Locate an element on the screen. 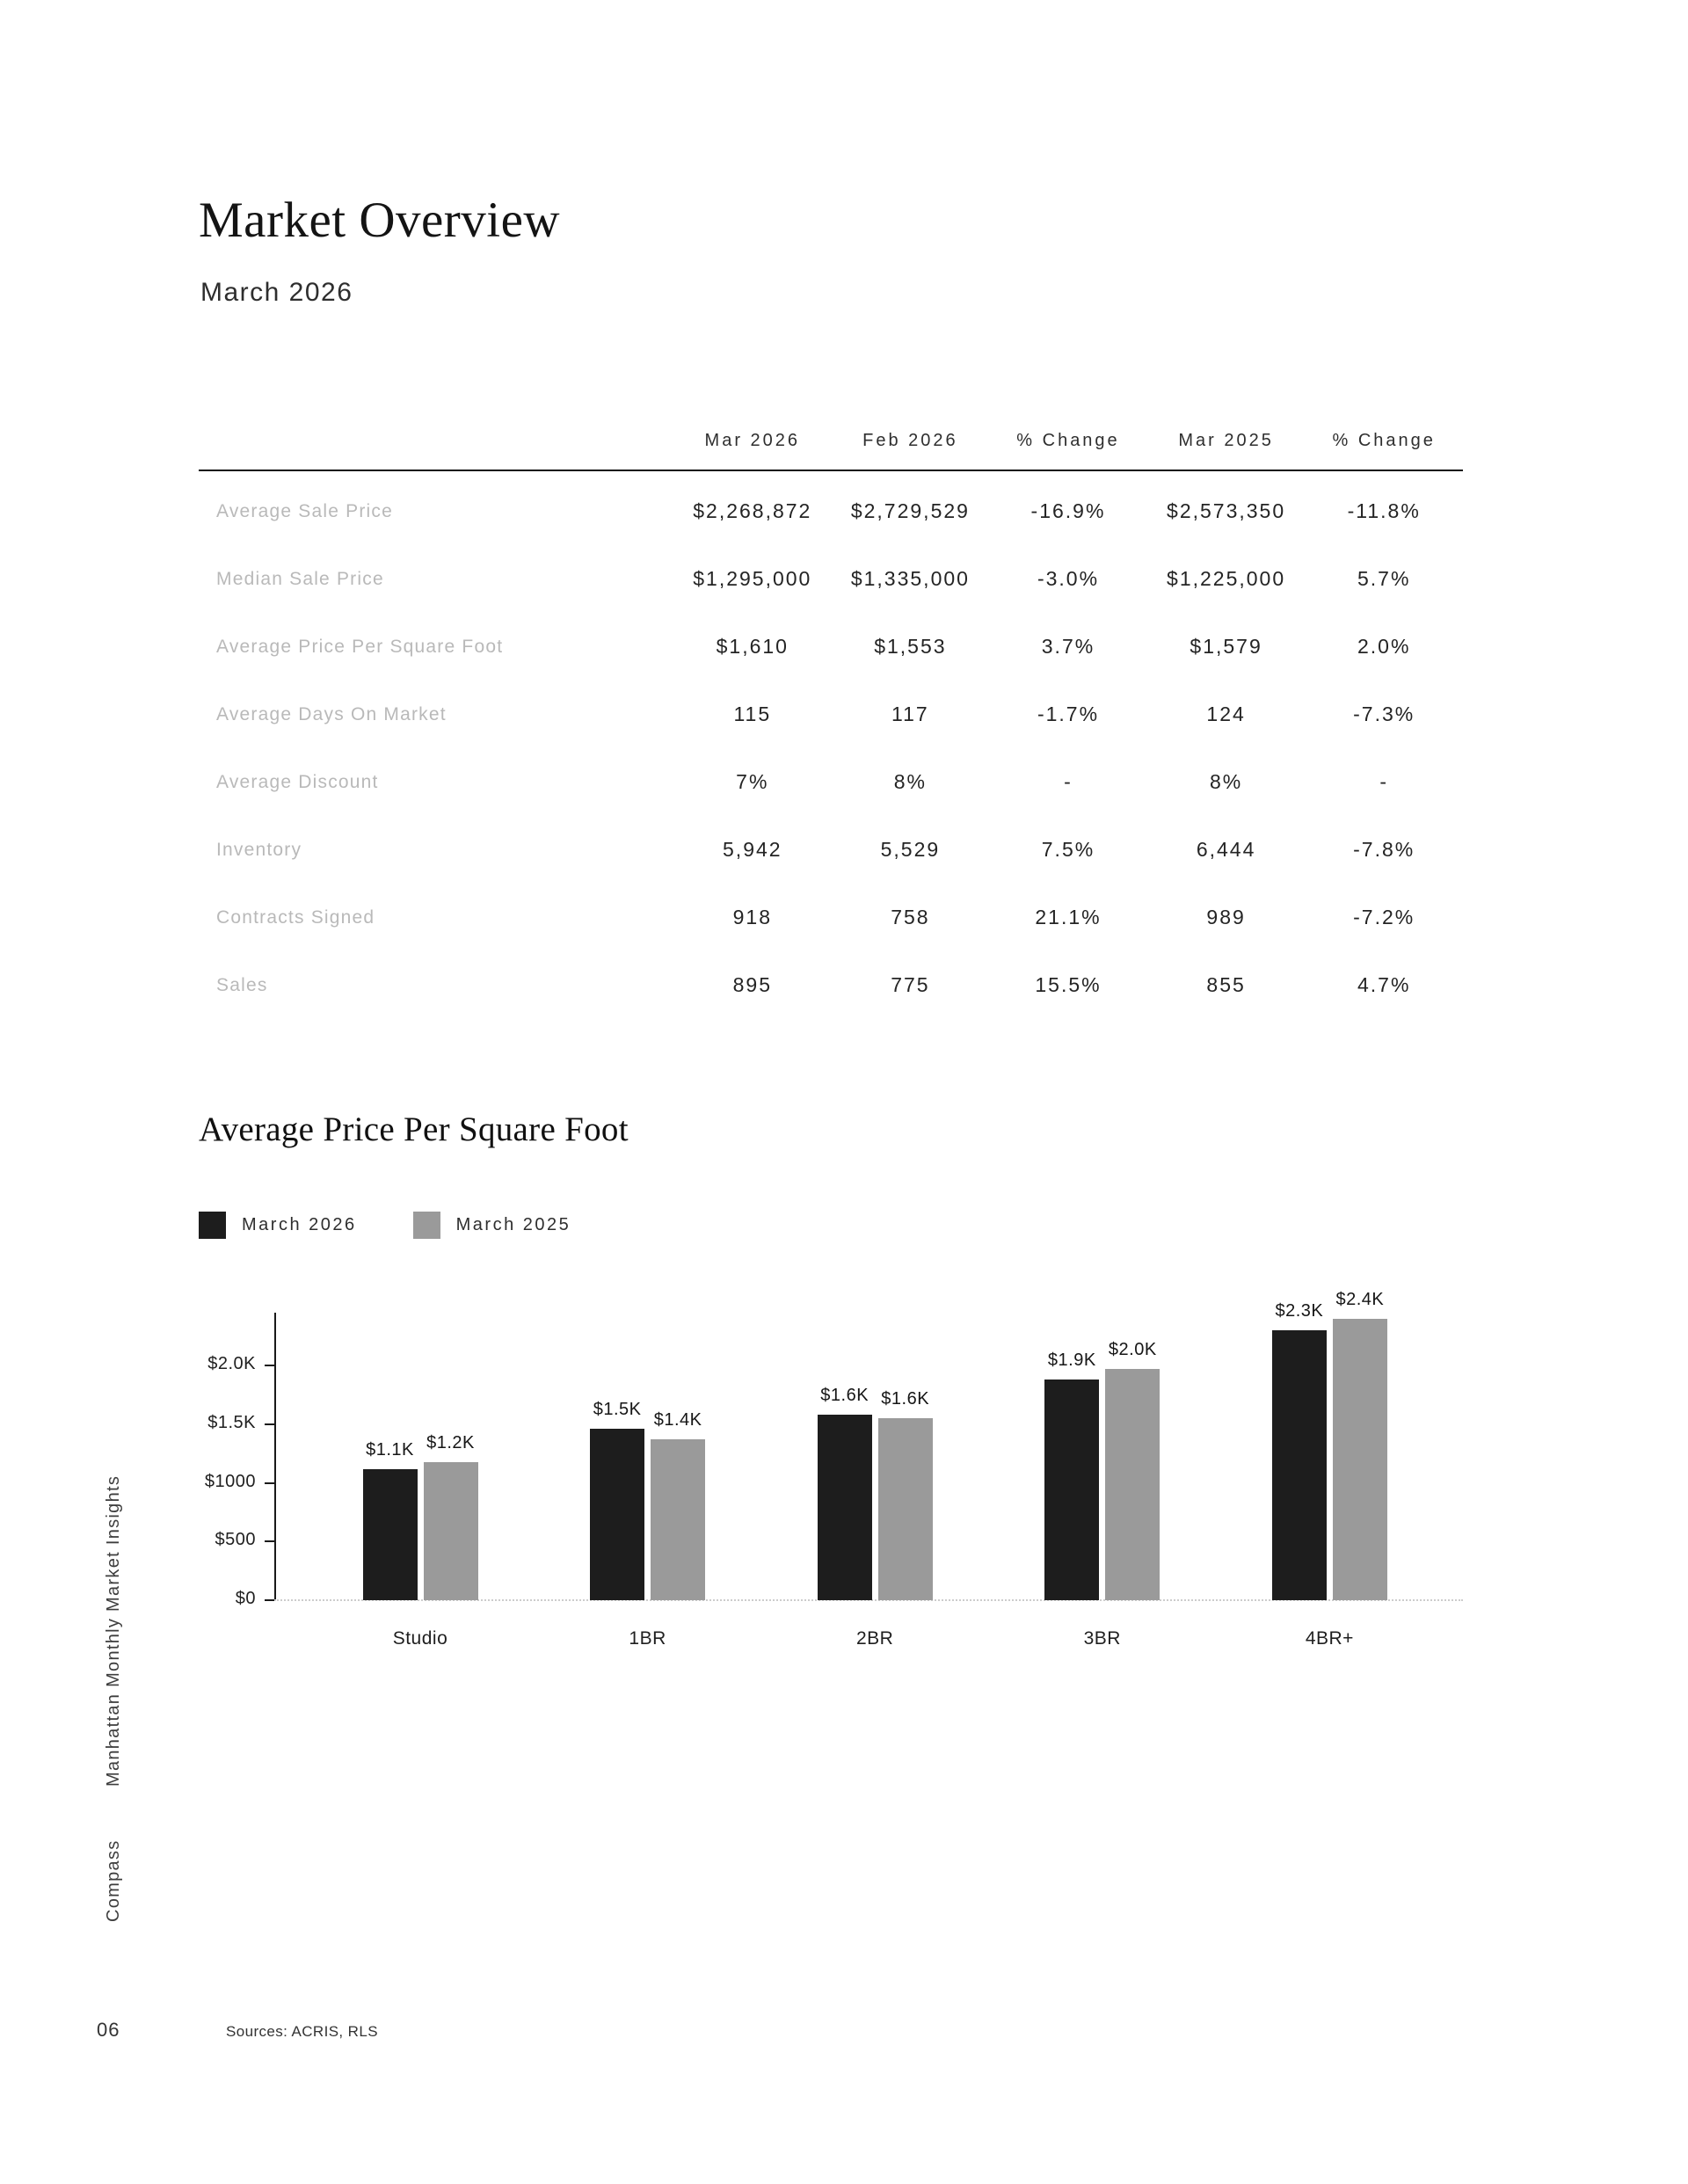  metric-value: 5,942 is located at coordinates (752, 849).